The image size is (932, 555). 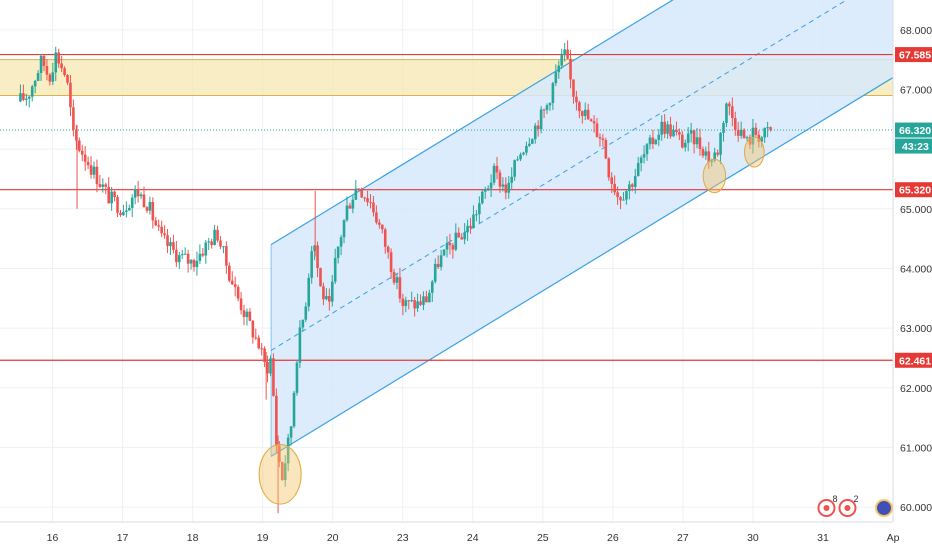 I want to click on level-price-label-0: 67.585, so click(x=915, y=56).